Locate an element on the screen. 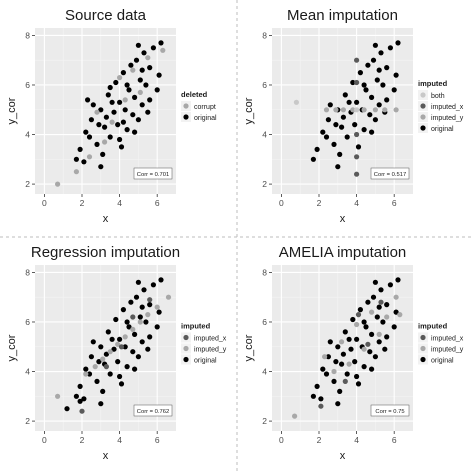 This screenshot has height=474, width=474. series-both is located at coordinates (326, 106).